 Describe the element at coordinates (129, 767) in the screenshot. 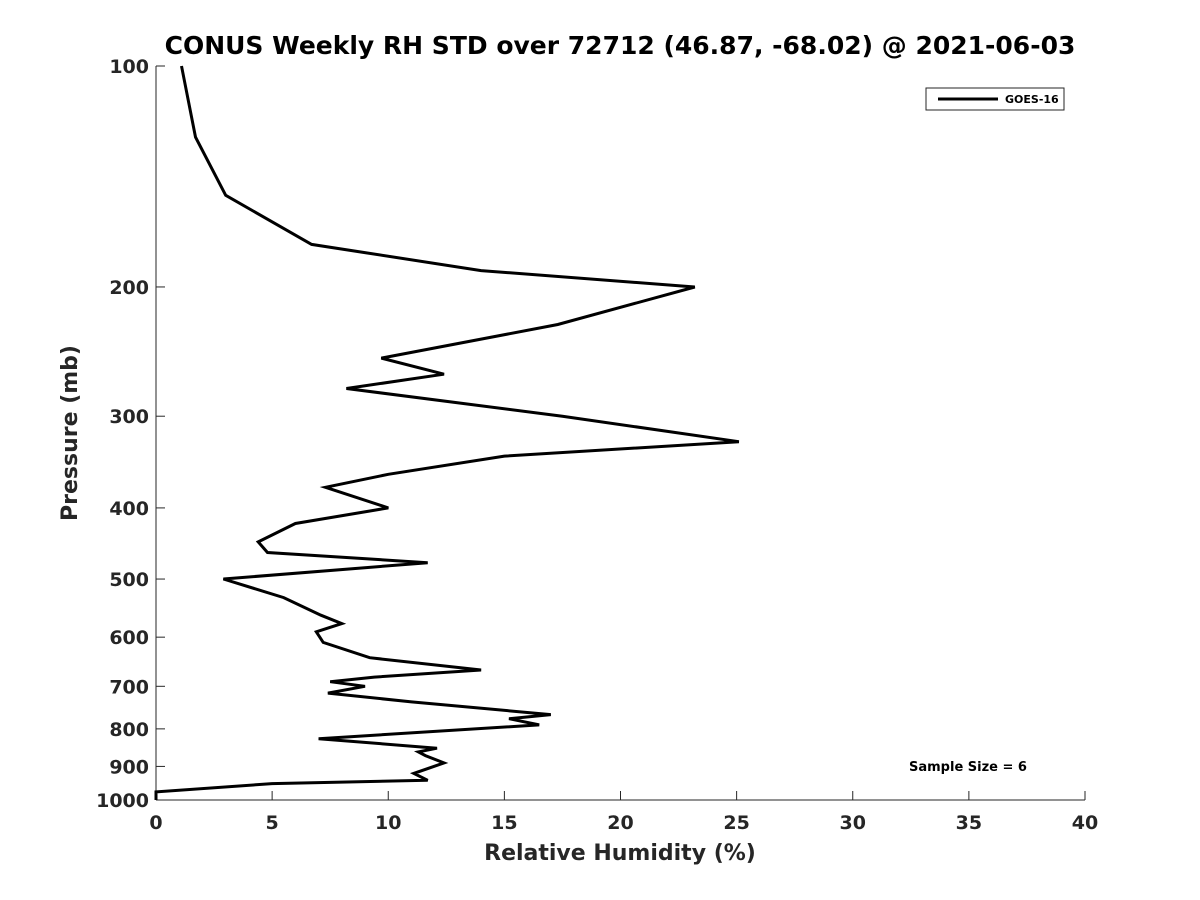

I see `y-tick-label: 900` at that location.